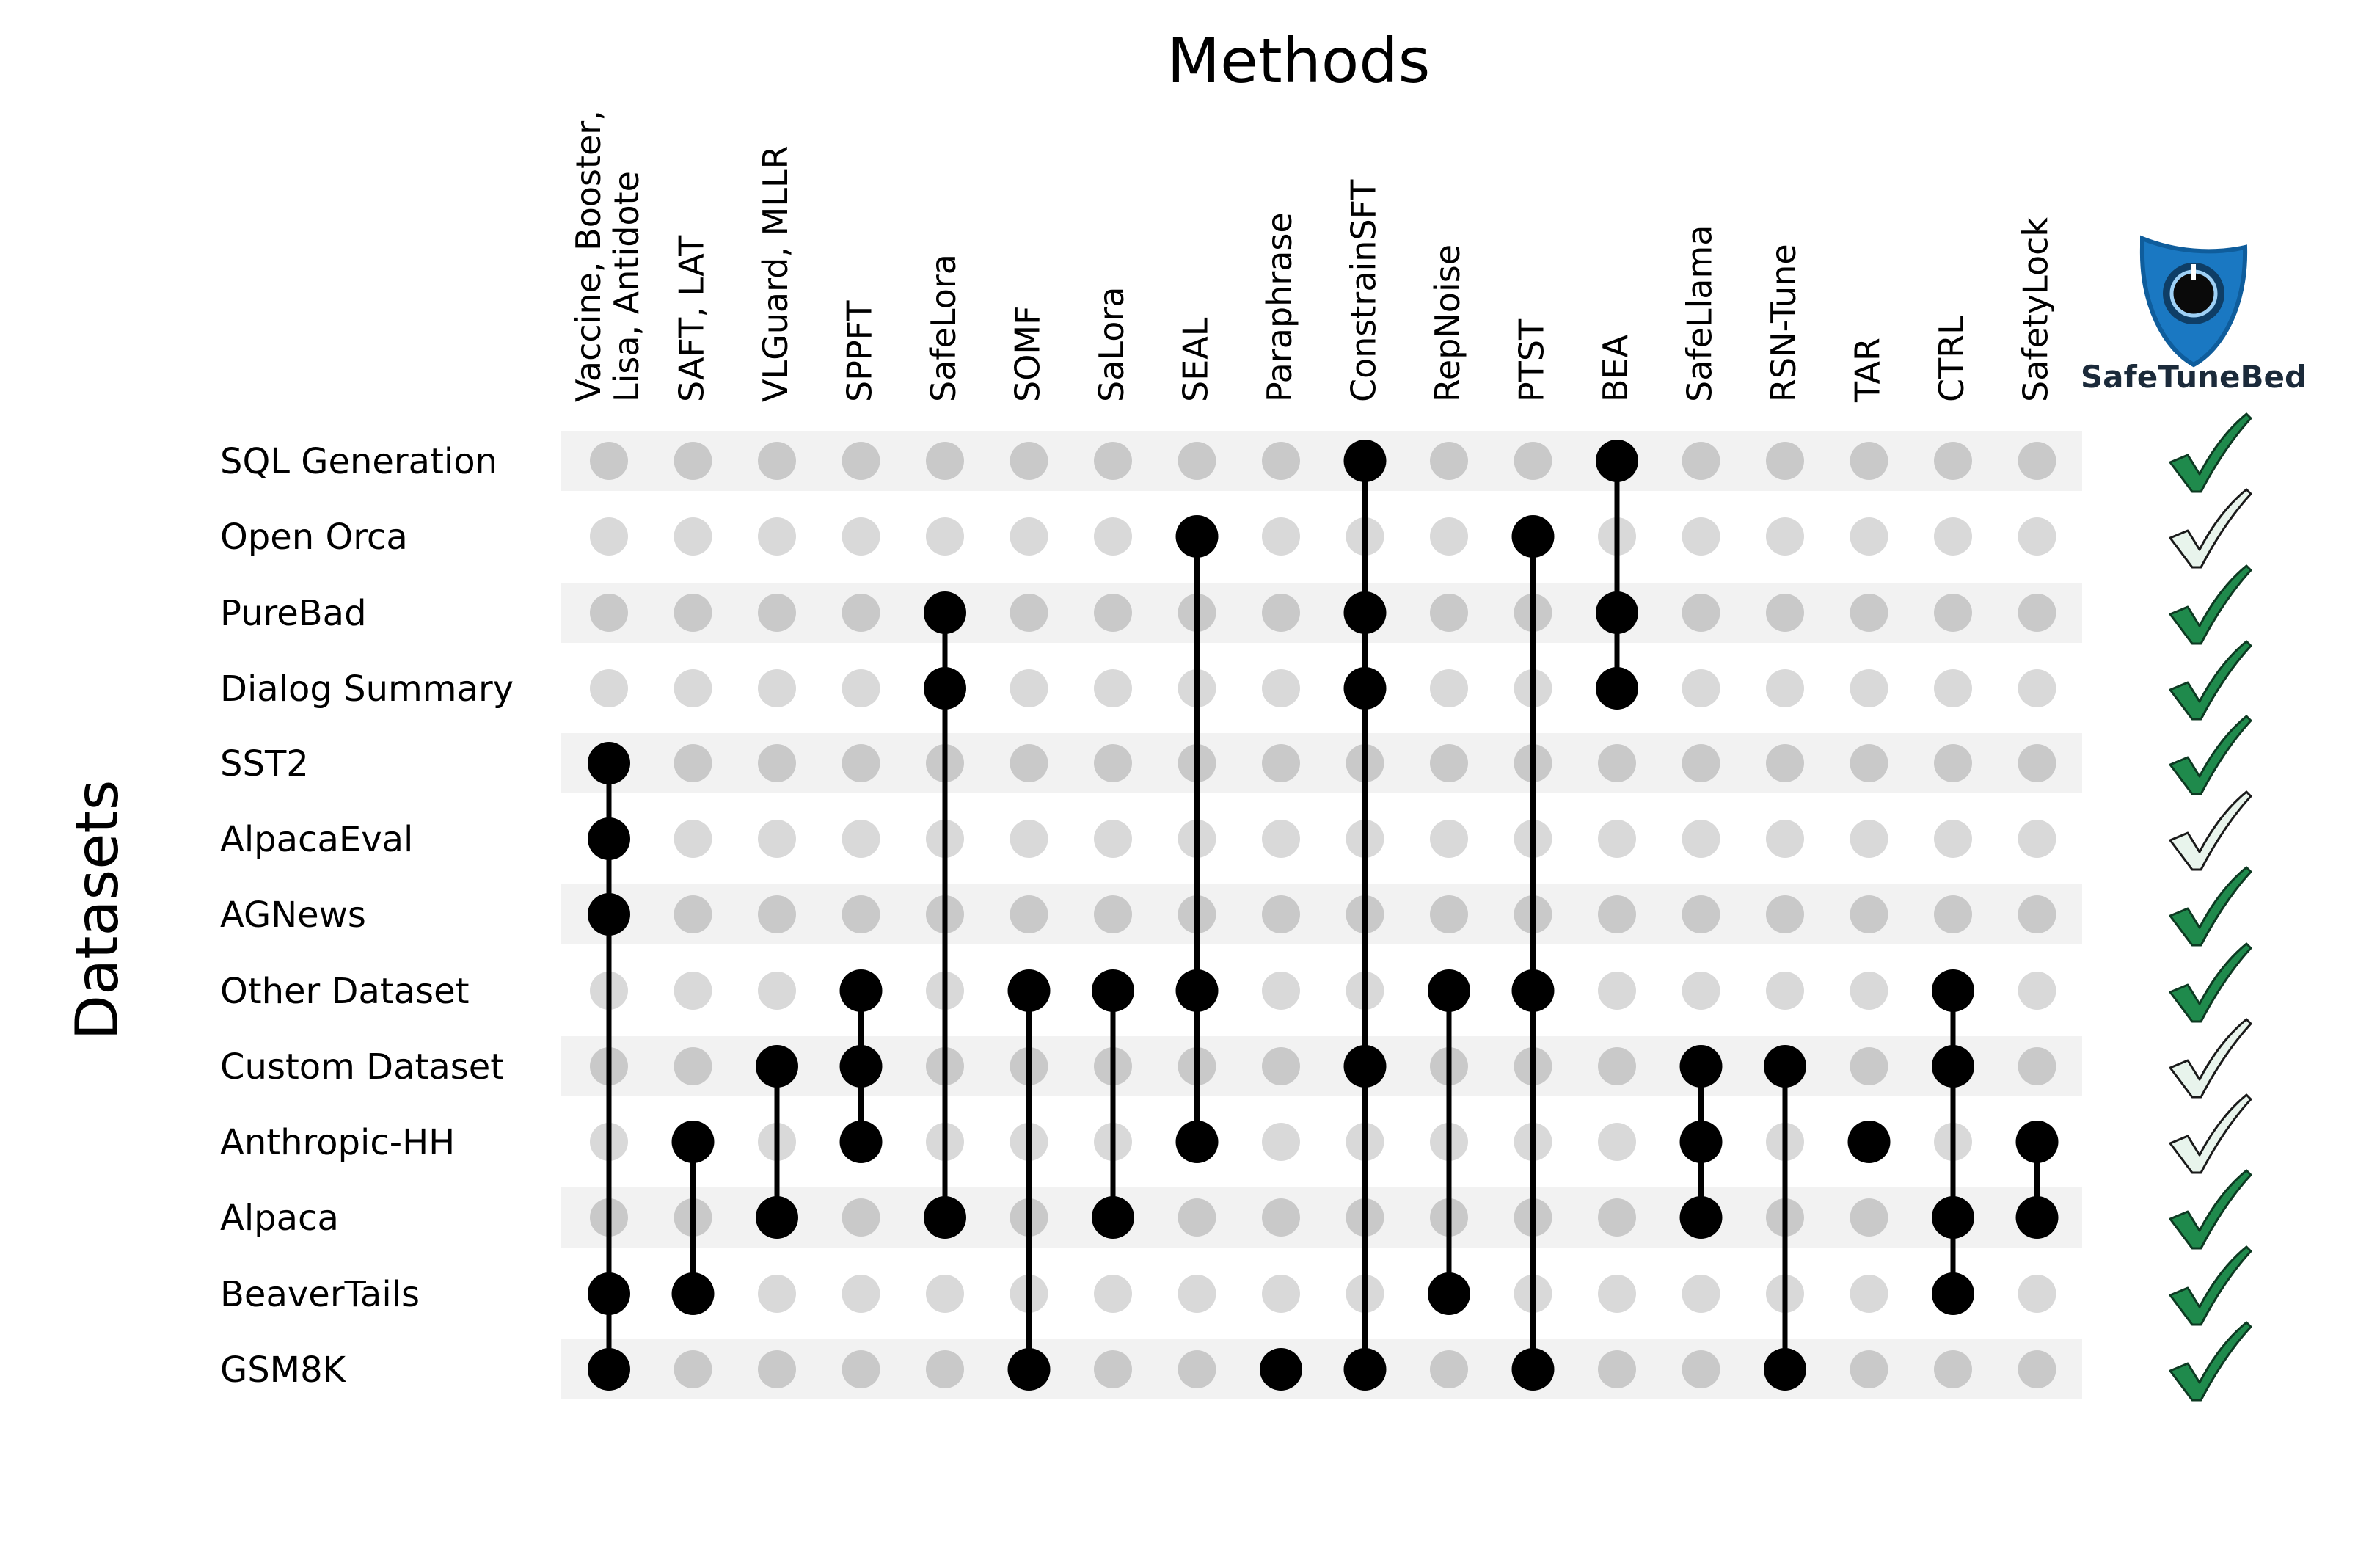 The width and height of the screenshot is (2380, 1544). I want to click on method-label: SafeLora, so click(943, 328).